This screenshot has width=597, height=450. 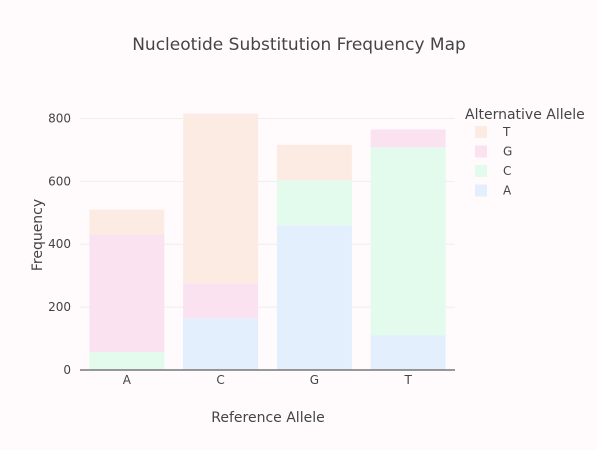 What do you see at coordinates (67, 370) in the screenshot?
I see `y-tick-label: 0` at bounding box center [67, 370].